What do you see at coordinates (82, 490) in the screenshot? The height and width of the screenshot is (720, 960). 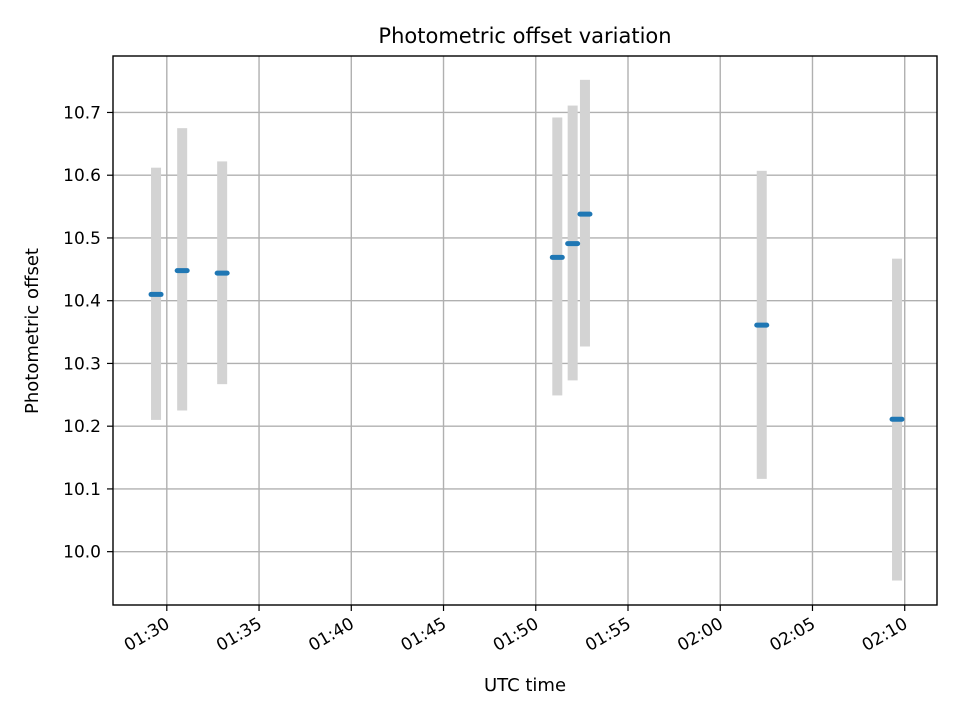 I see `y-tick-label: 10.1` at bounding box center [82, 490].